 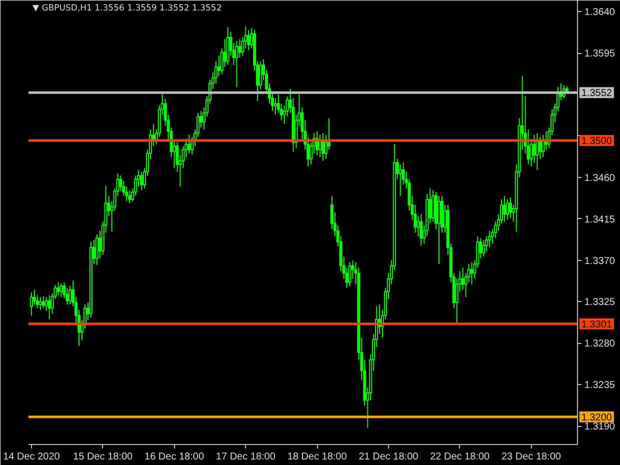 I want to click on x-tick-label: 21 Dec 18:00, so click(x=388, y=457).